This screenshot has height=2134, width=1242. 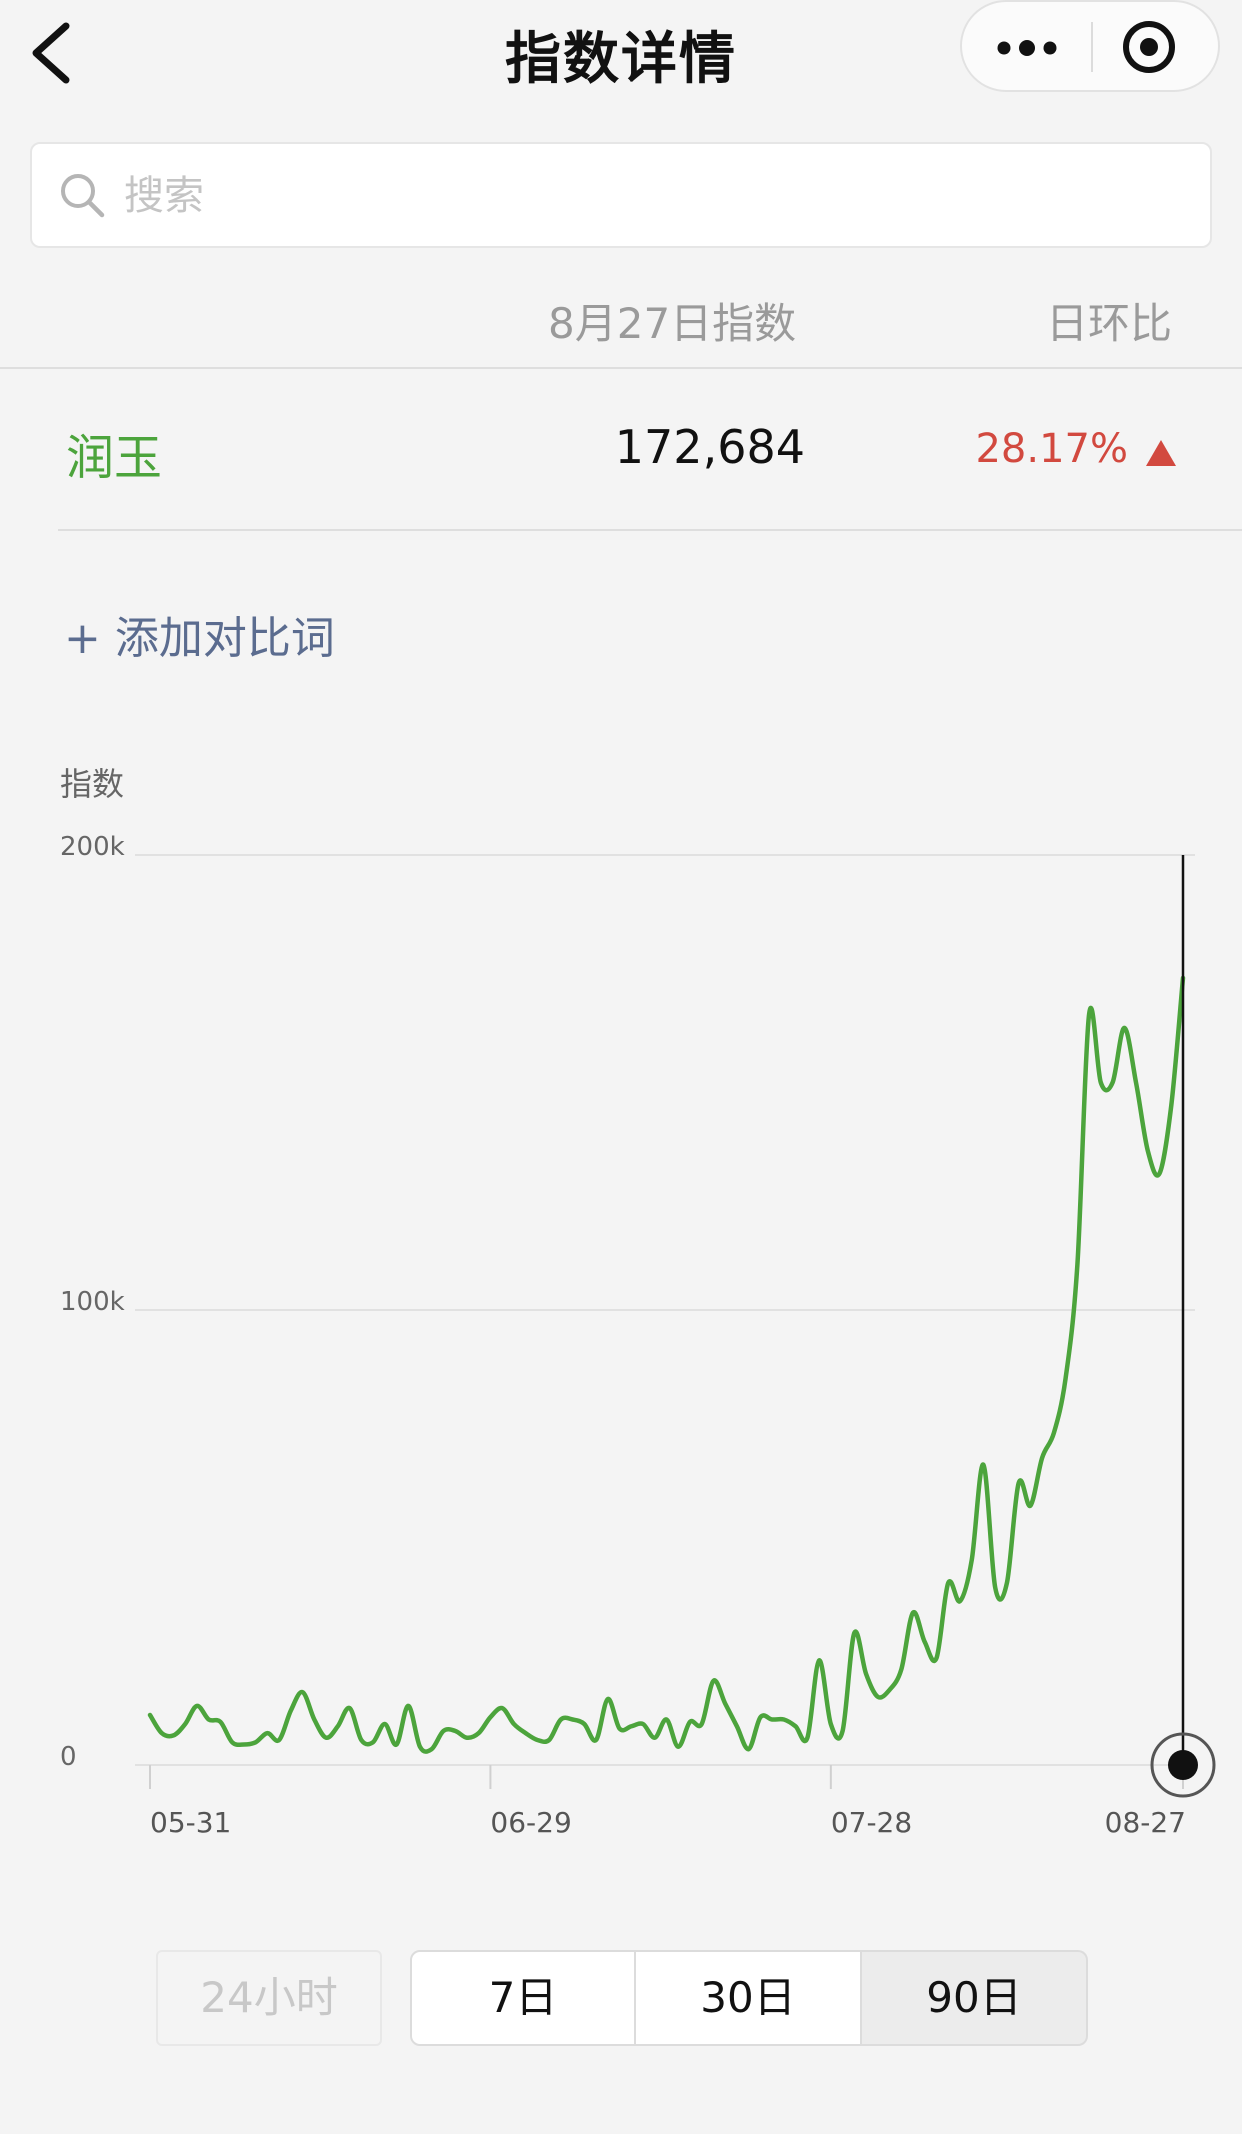 I want to click on x-tick-label: 06-29, so click(x=530, y=1822).